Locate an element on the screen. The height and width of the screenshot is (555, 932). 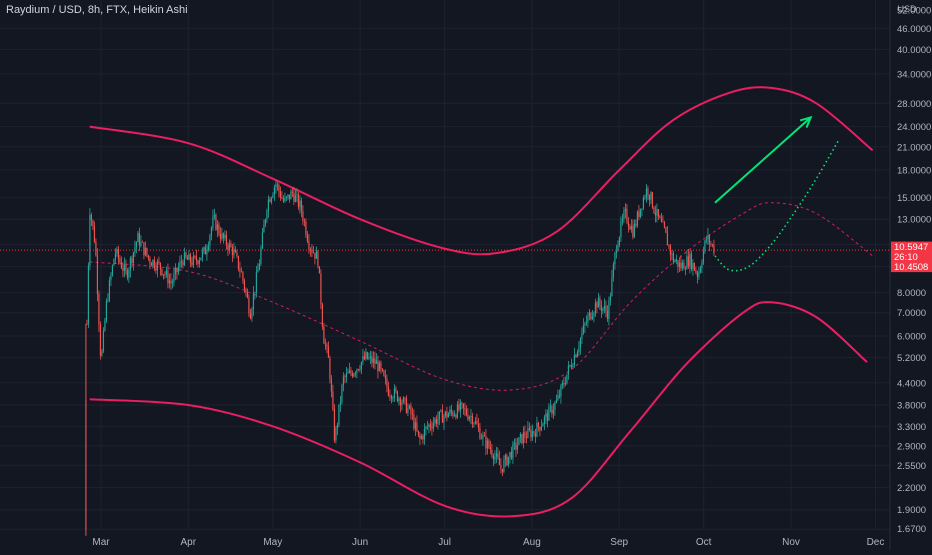
price-badge-text: 10.5947 is located at coordinates (911, 247).